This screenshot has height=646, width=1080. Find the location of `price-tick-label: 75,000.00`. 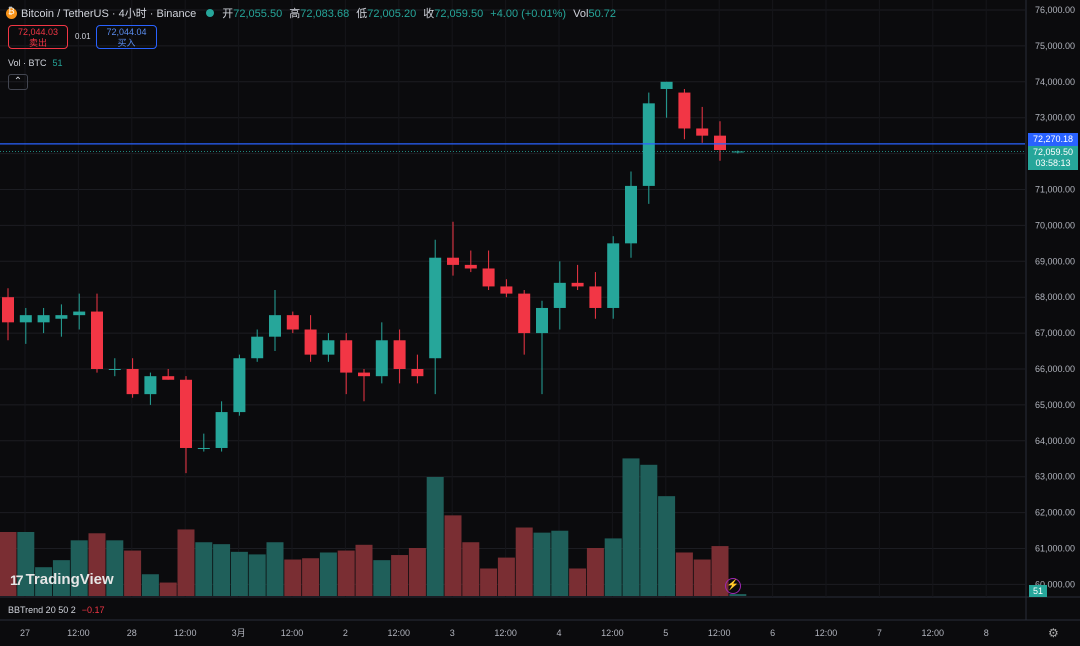

price-tick-label: 75,000.00 is located at coordinates (1055, 46).